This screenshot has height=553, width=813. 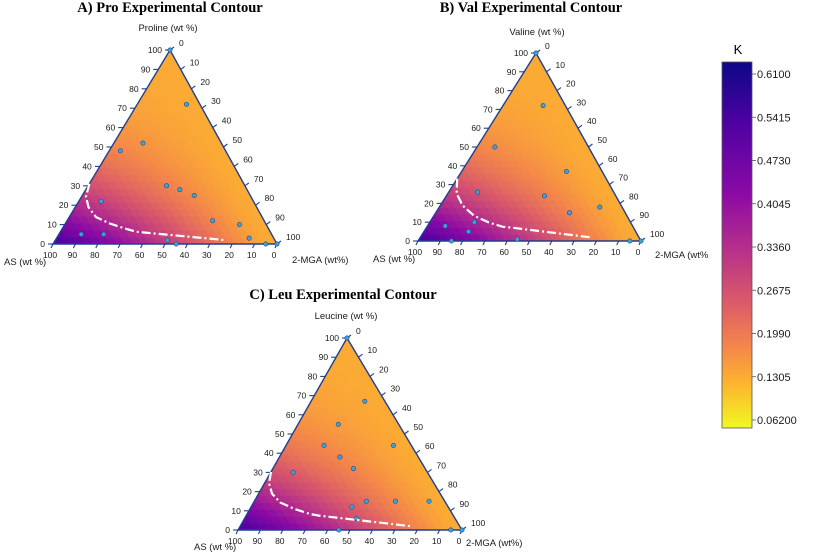 What do you see at coordinates (170, 8) in the screenshot?
I see `panel-title: A) Pro Experimental Contour` at bounding box center [170, 8].